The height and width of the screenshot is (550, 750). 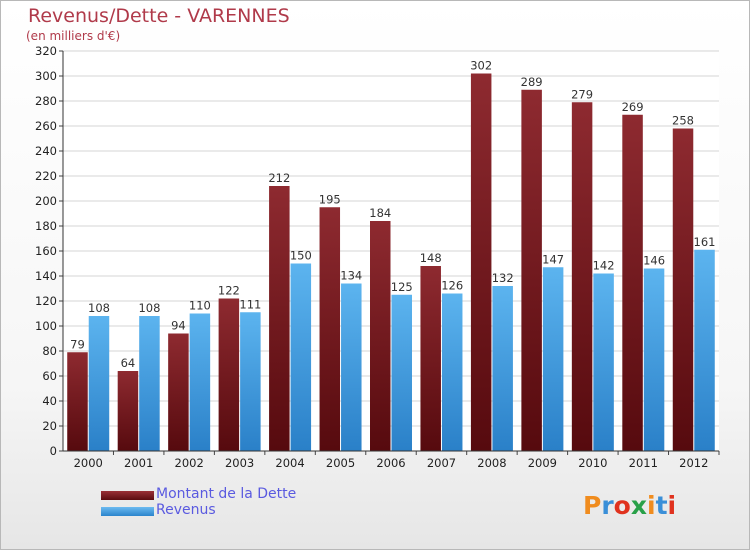 What do you see at coordinates (607, 505) in the screenshot?
I see `logo-letter: r` at bounding box center [607, 505].